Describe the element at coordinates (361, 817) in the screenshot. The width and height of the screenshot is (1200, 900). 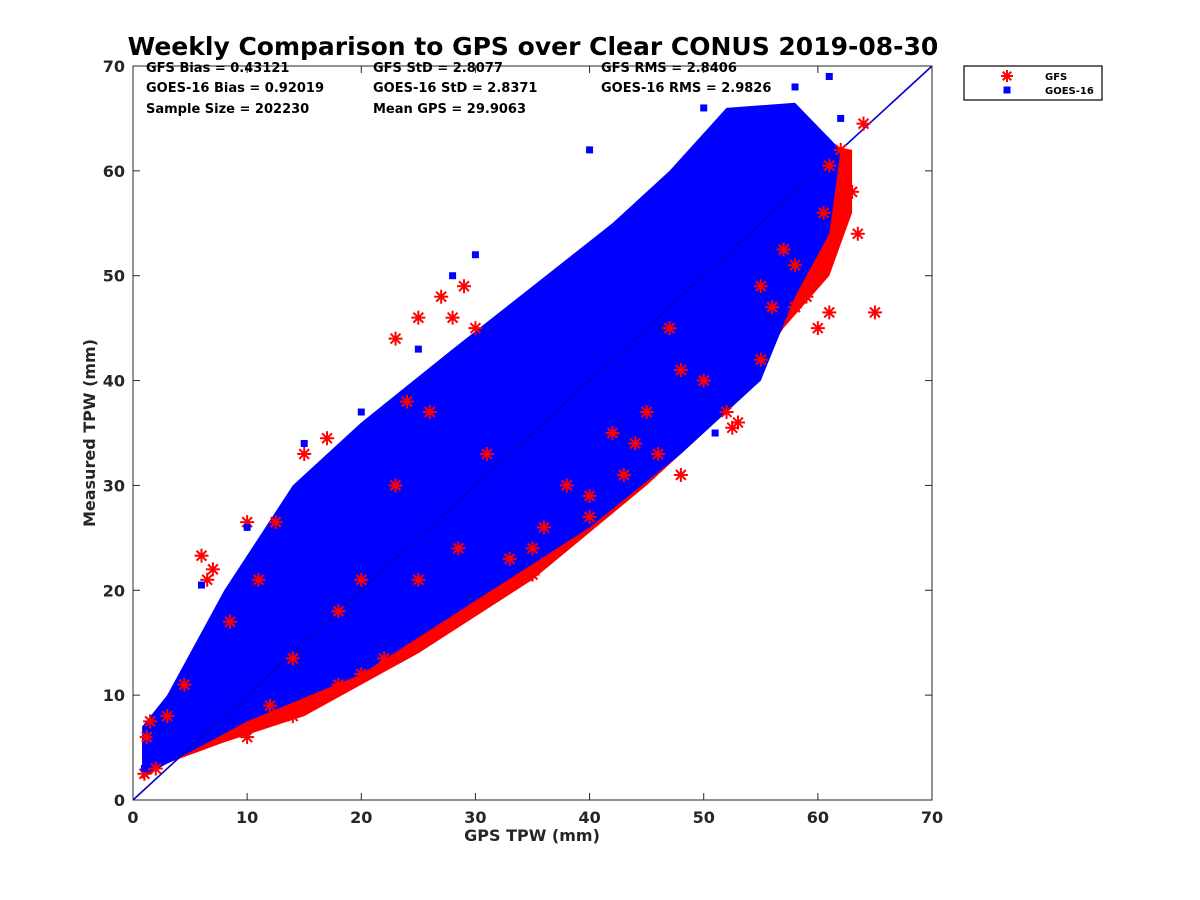
I see `x-tick-label: 20` at that location.